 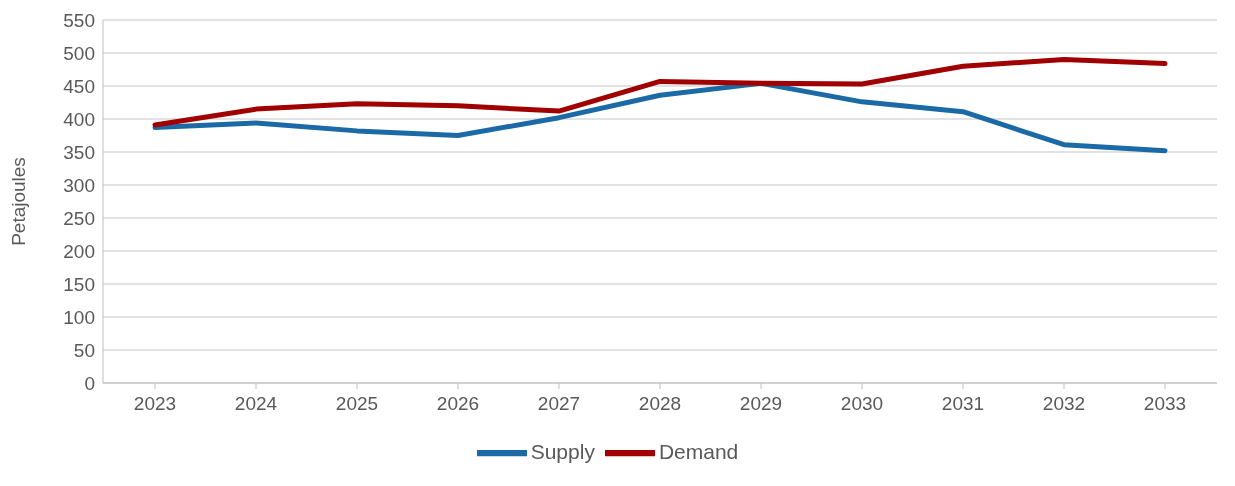 What do you see at coordinates (357, 404) in the screenshot?
I see `x-tick-label: 2025` at bounding box center [357, 404].